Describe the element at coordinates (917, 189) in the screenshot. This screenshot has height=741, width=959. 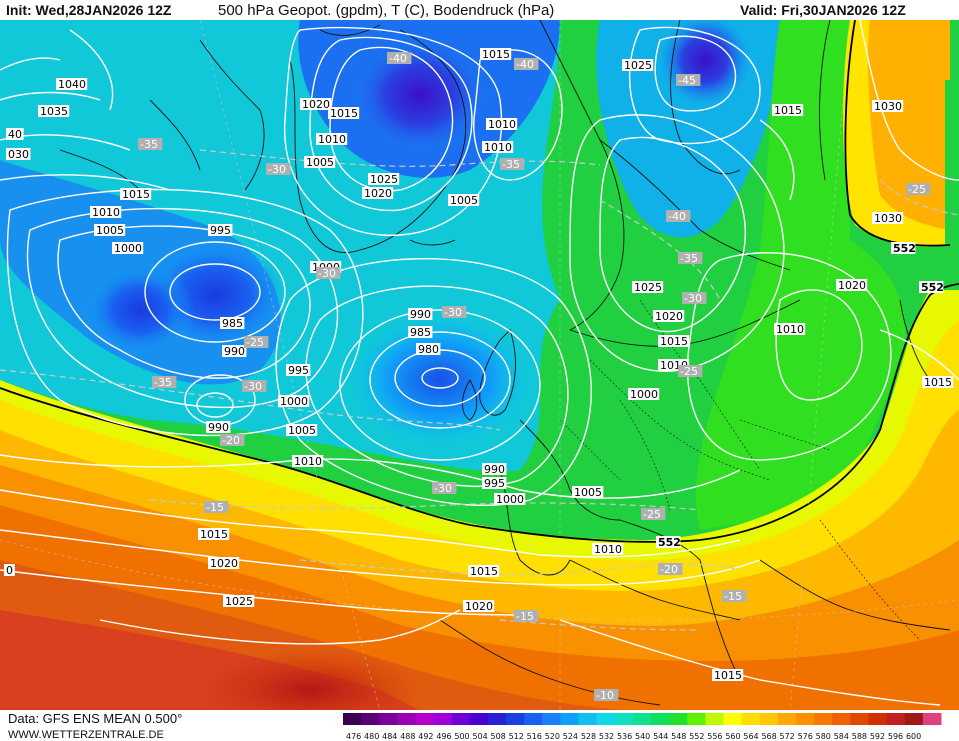
I see `temperature-label: -25` at that location.